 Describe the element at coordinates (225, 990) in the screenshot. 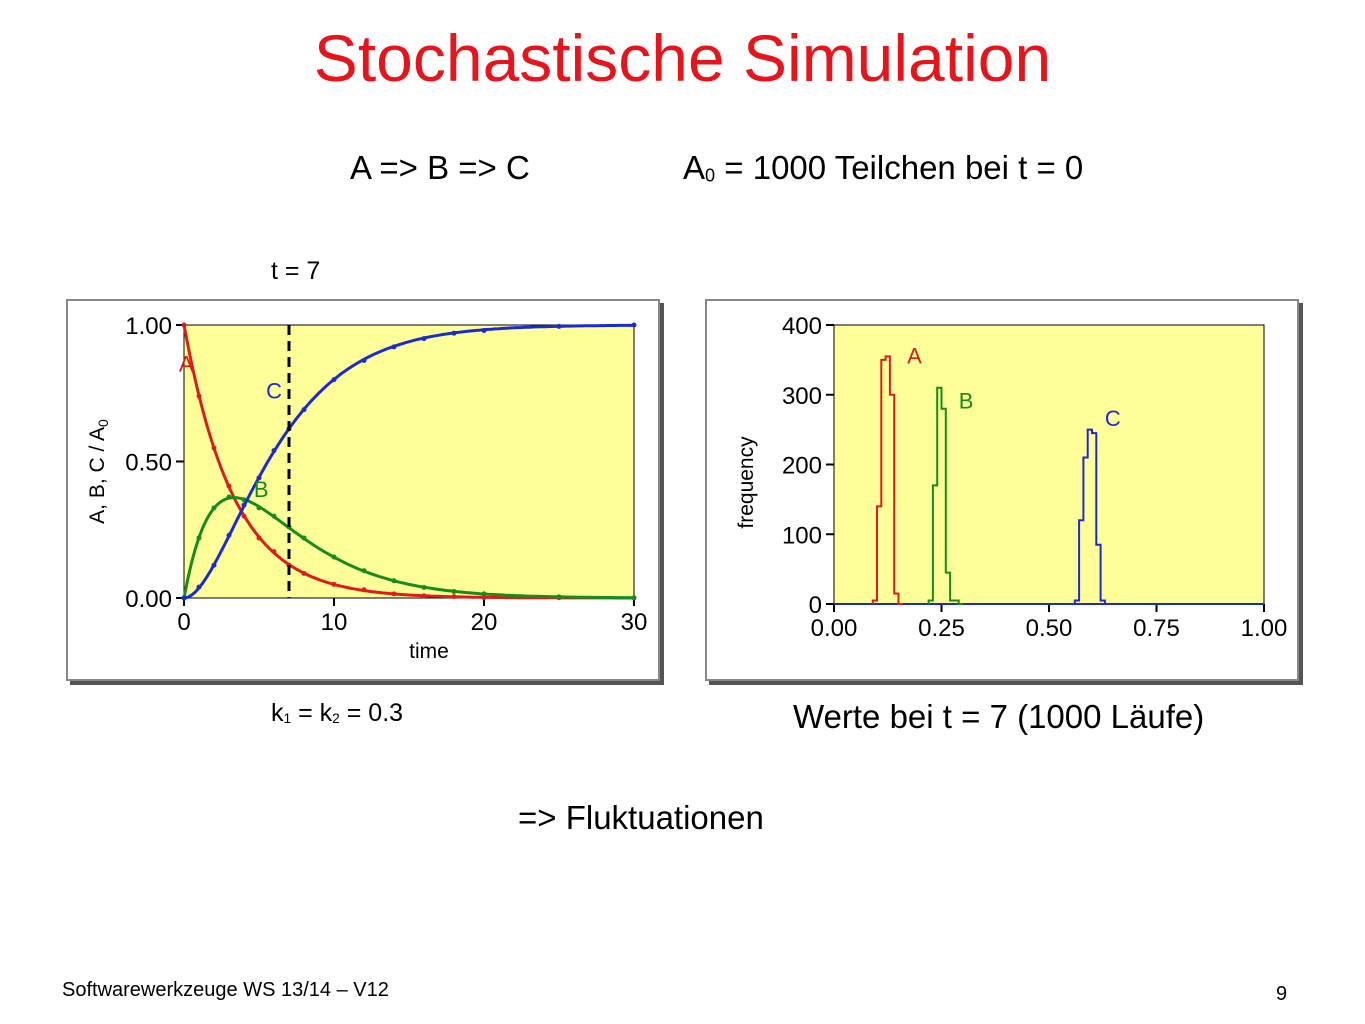

I see `footer-text: Softwarewerkzeuge WS 13/14 – V12` at that location.